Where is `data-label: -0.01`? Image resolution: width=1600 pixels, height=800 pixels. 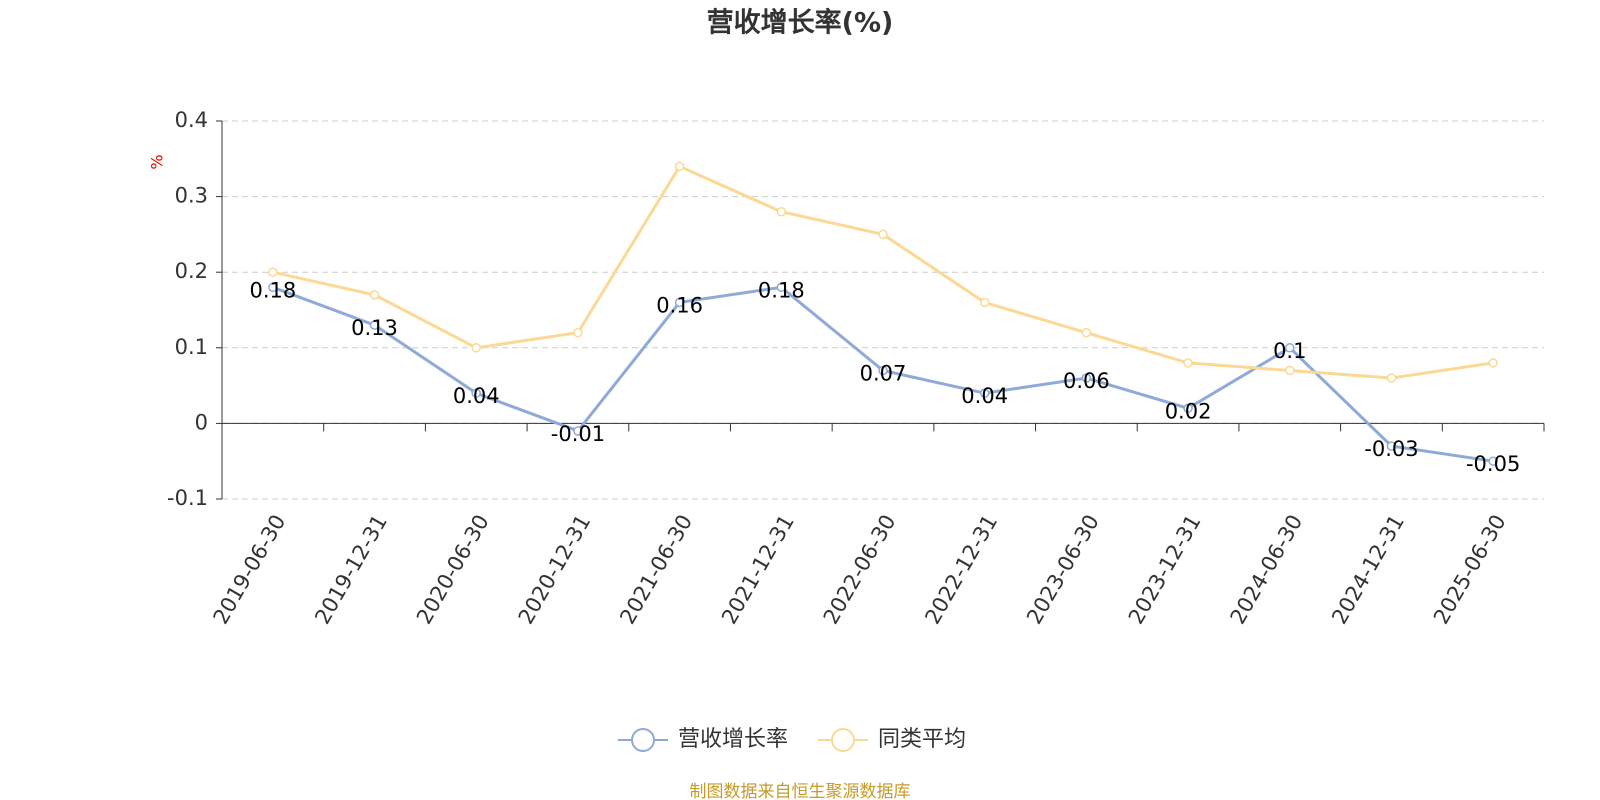 data-label: -0.01 is located at coordinates (578, 434).